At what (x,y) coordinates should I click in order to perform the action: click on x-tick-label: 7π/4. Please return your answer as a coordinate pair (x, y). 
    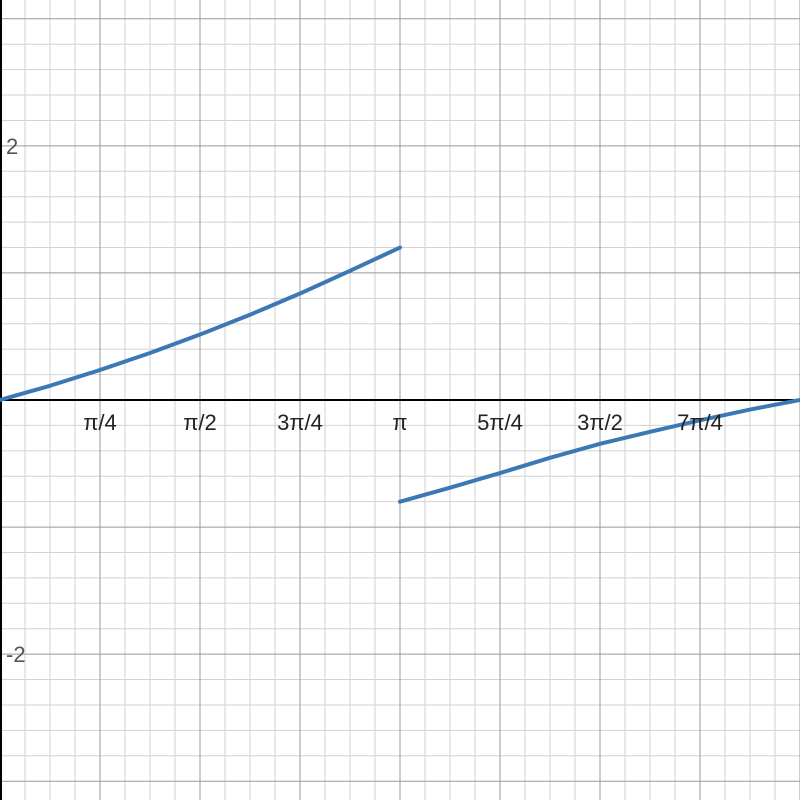
    Looking at the image, I should click on (700, 422).